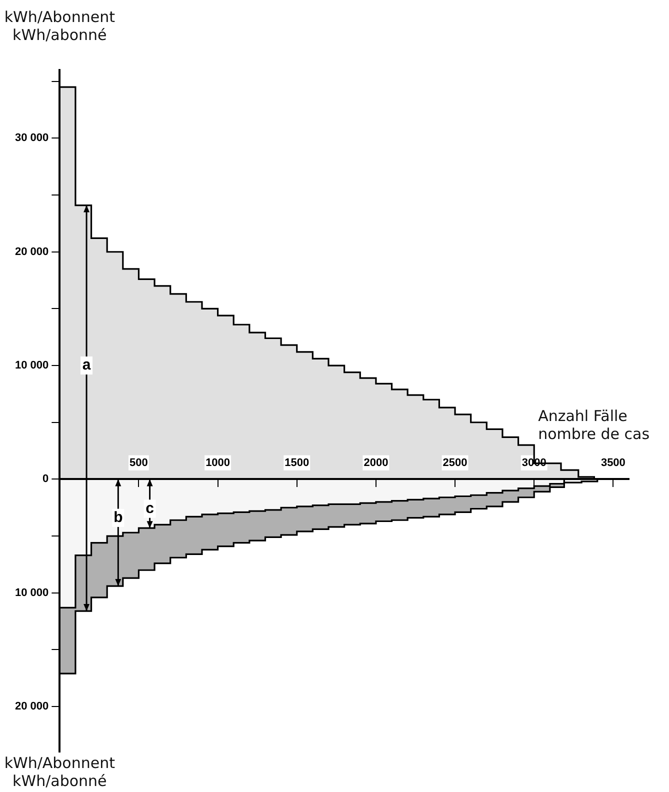 The height and width of the screenshot is (792, 669). What do you see at coordinates (31, 138) in the screenshot?
I see `y-tick-label: 30 000` at bounding box center [31, 138].